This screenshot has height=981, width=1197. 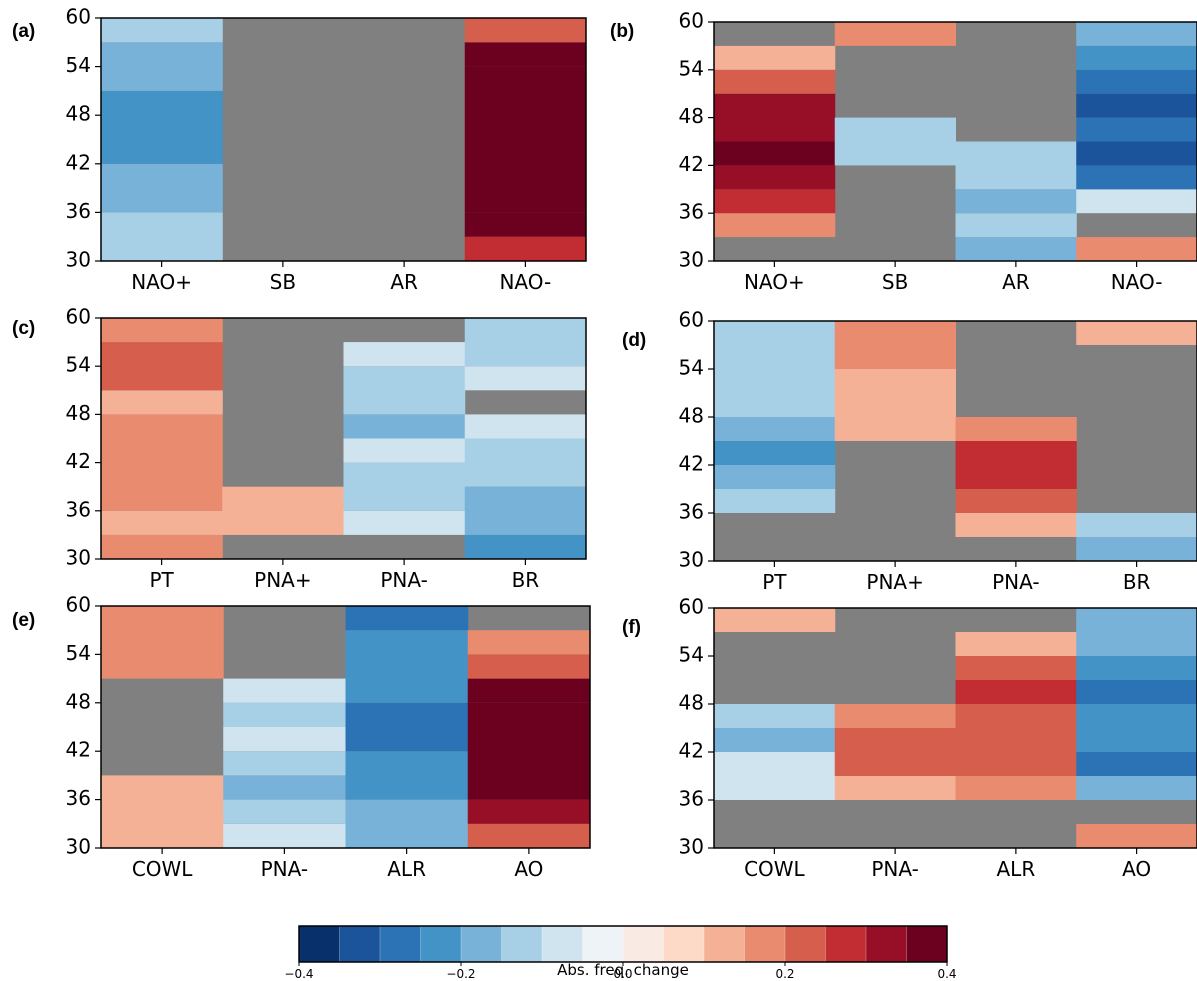 I want to click on colorbar-ticks: −0.4 −0.2 0.0 0.2 0.4, so click(x=620, y=971).